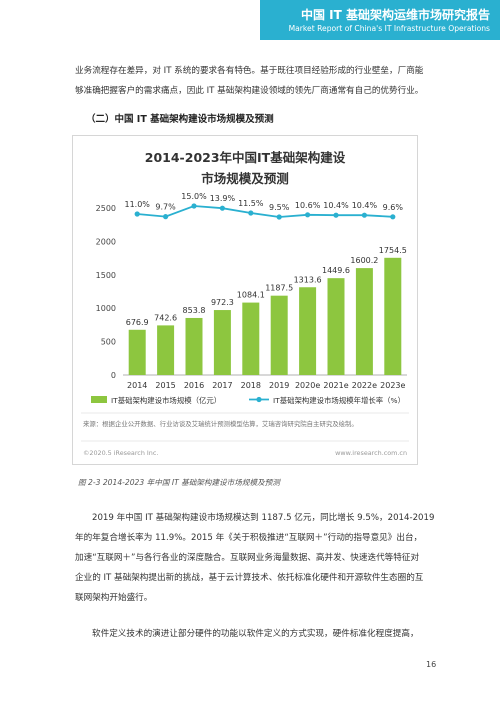 This screenshot has width=500, height=707. What do you see at coordinates (106, 241) in the screenshot?
I see `y-tick-label: 2000` at bounding box center [106, 241].